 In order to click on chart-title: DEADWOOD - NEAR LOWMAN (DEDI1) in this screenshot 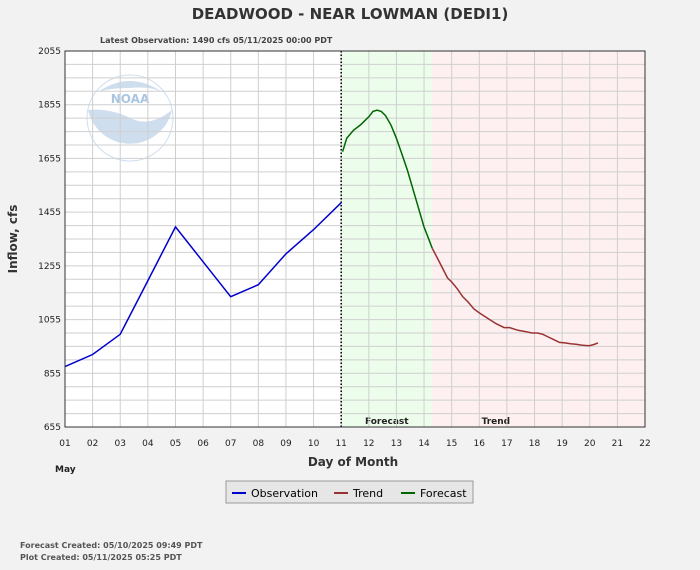, I will do `click(350, 14)`.